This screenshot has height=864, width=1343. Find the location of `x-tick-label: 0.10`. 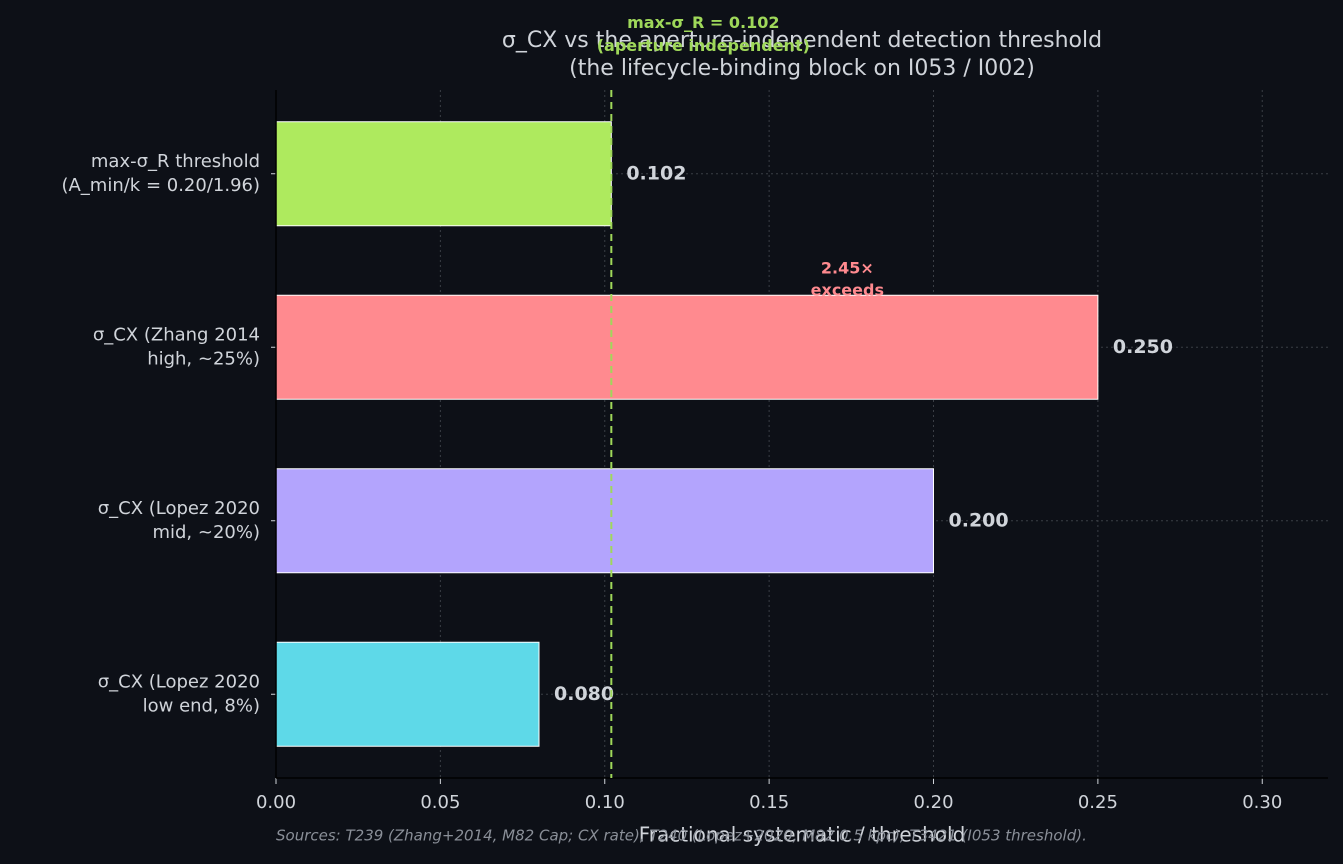

x-tick-label: 0.10 is located at coordinates (605, 802).